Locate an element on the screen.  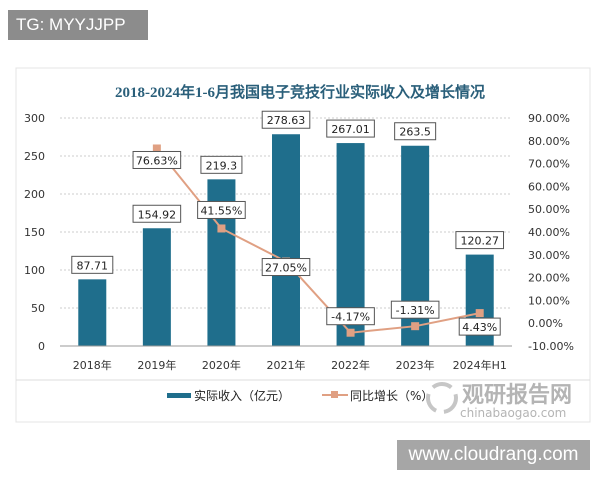
bar-value-label: 278.63 is located at coordinates (286, 120).